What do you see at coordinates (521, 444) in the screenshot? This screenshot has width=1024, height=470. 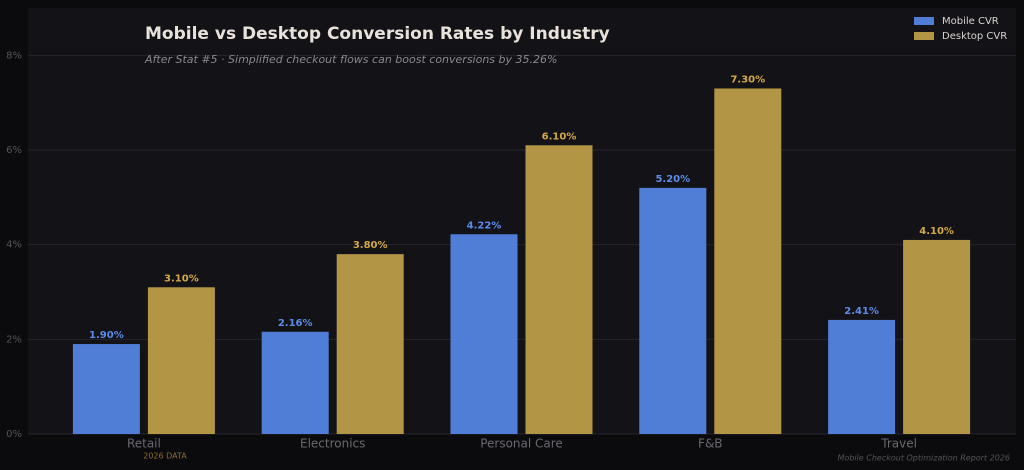 I see `x-tick-label: Personal Care` at bounding box center [521, 444].